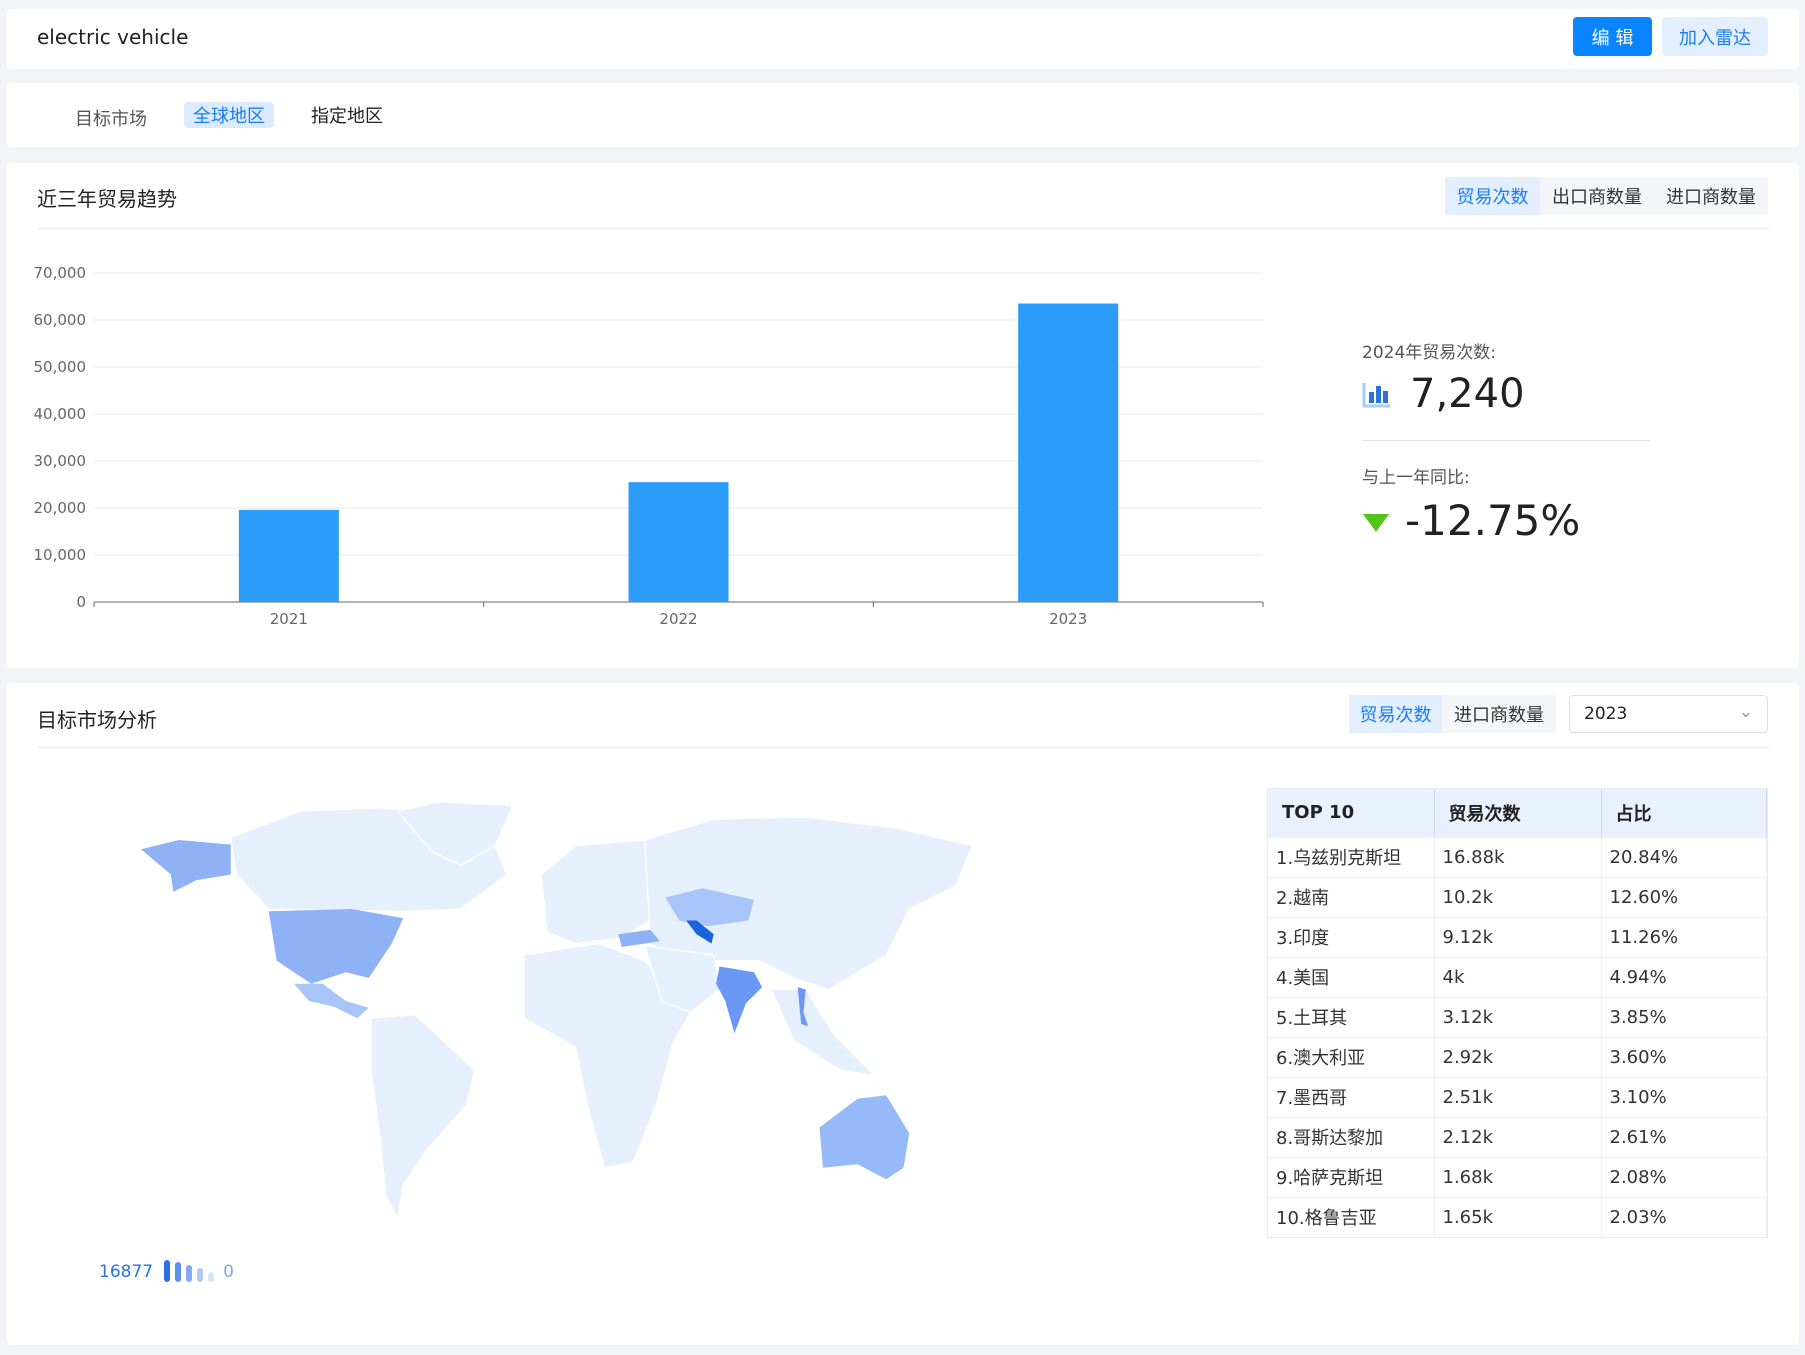  What do you see at coordinates (1517, 896) in the screenshot?
I see `table-row: 2.越南 10.2k 12.60%` at bounding box center [1517, 896].